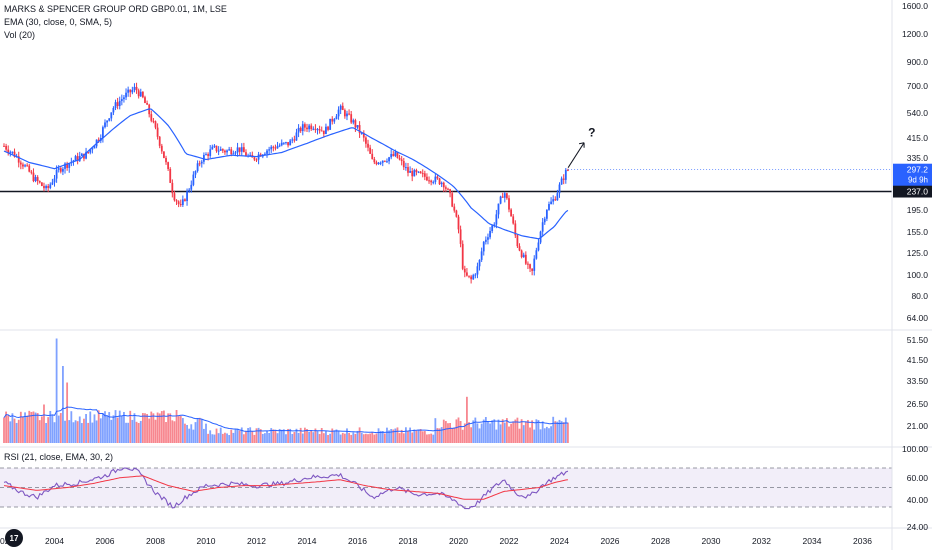  What do you see at coordinates (20, 35) in the screenshot?
I see `legend-volume: Vol (20)` at bounding box center [20, 35].